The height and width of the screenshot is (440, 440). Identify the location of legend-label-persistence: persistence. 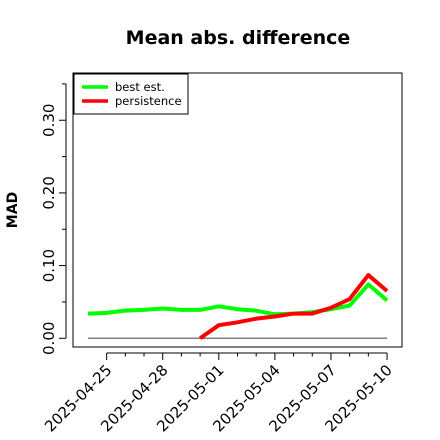
(148, 101).